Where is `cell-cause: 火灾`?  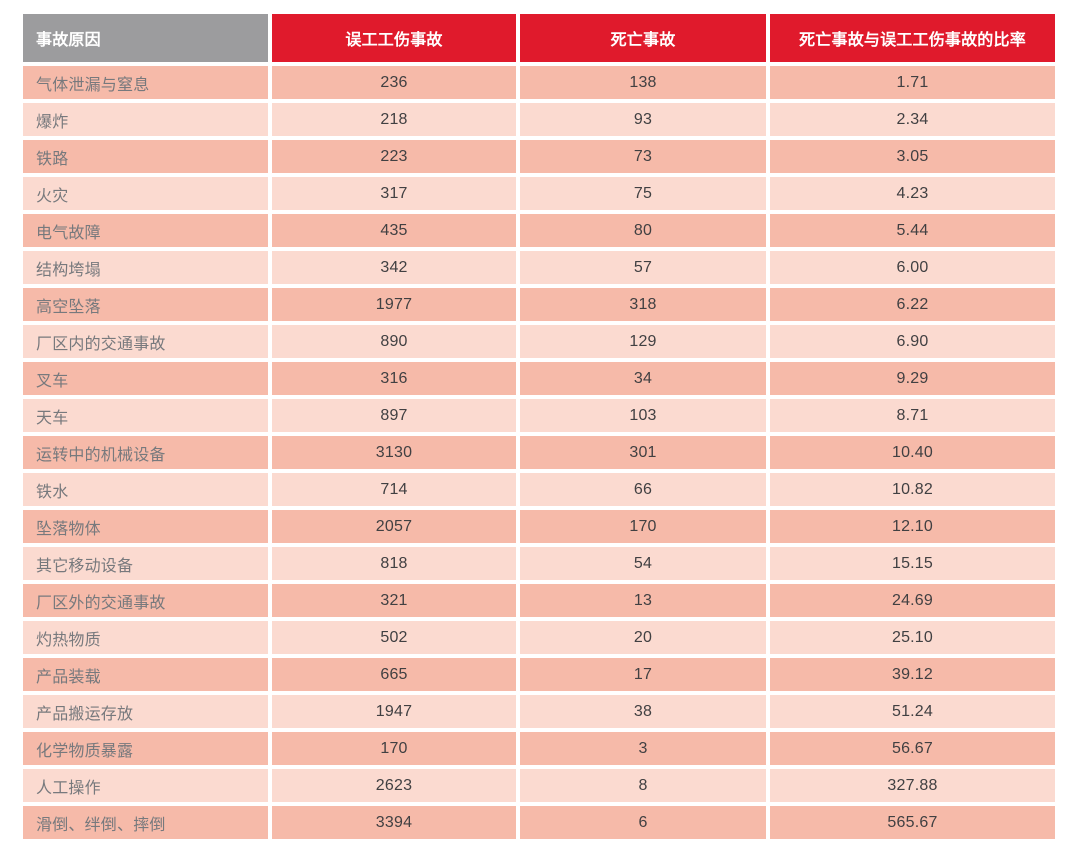
cell-cause: 火灾 is located at coordinates (145, 193).